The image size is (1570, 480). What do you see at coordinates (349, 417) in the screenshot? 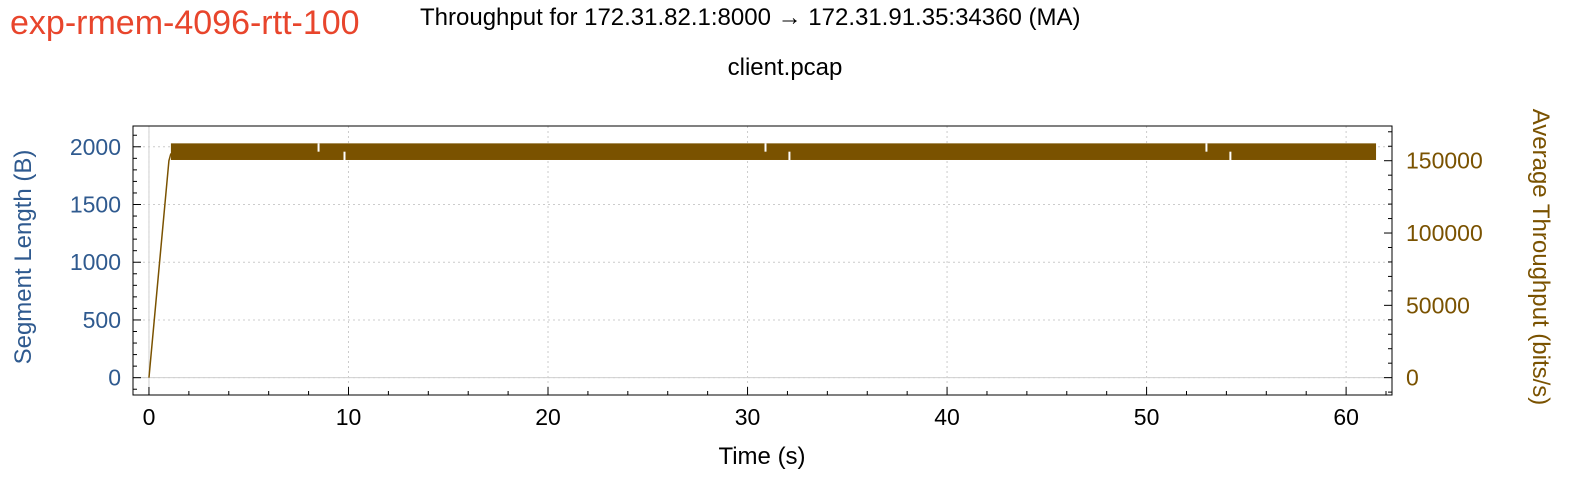
I see `x-tick-label: 10` at bounding box center [349, 417].